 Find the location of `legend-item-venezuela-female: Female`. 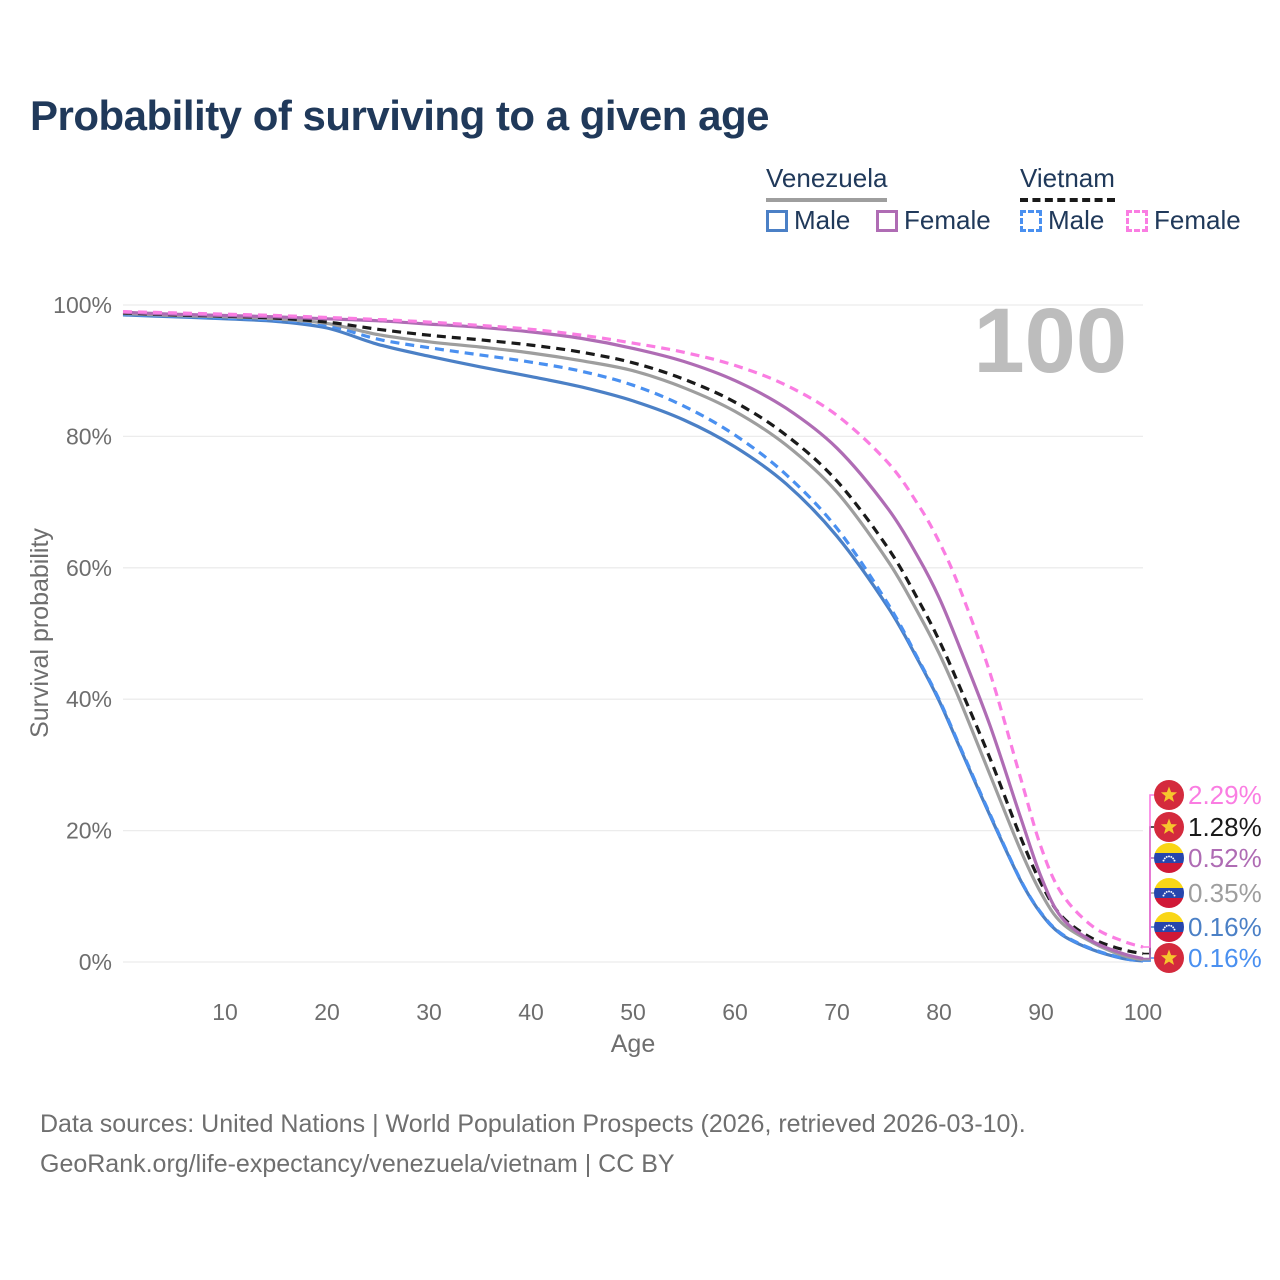

legend-item-venezuela-female: Female is located at coordinates (933, 220).